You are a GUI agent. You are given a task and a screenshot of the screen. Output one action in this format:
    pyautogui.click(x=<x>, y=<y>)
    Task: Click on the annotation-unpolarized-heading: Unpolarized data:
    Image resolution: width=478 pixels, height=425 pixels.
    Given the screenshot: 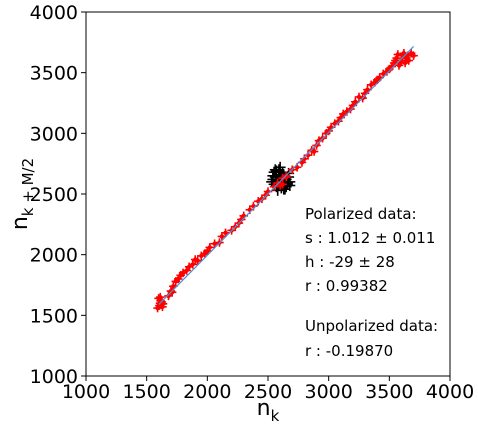 What is the action you would take?
    pyautogui.click(x=371, y=326)
    